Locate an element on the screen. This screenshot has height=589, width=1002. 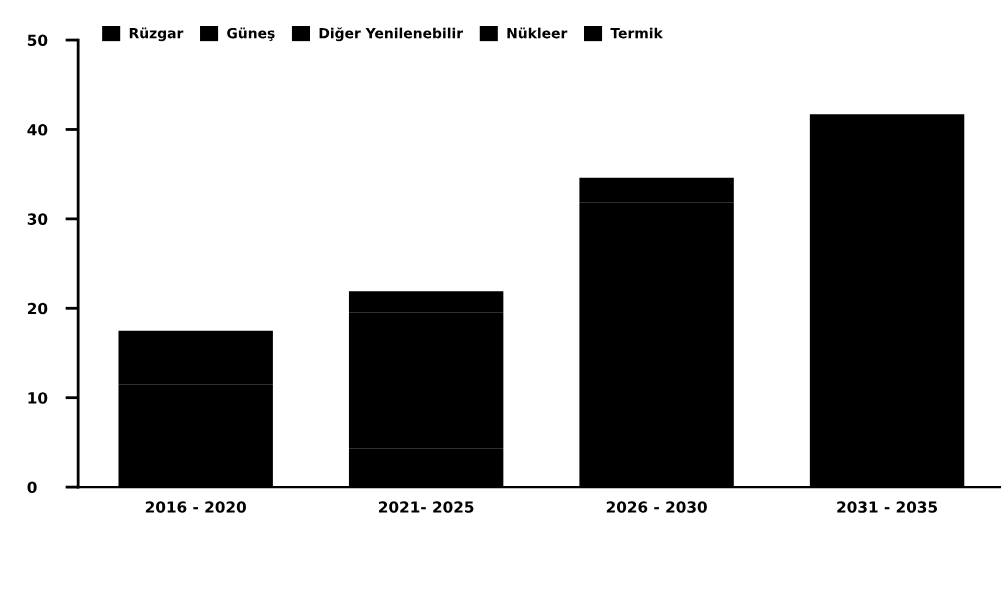
y-tick-label: 50 is located at coordinates (37, 40).